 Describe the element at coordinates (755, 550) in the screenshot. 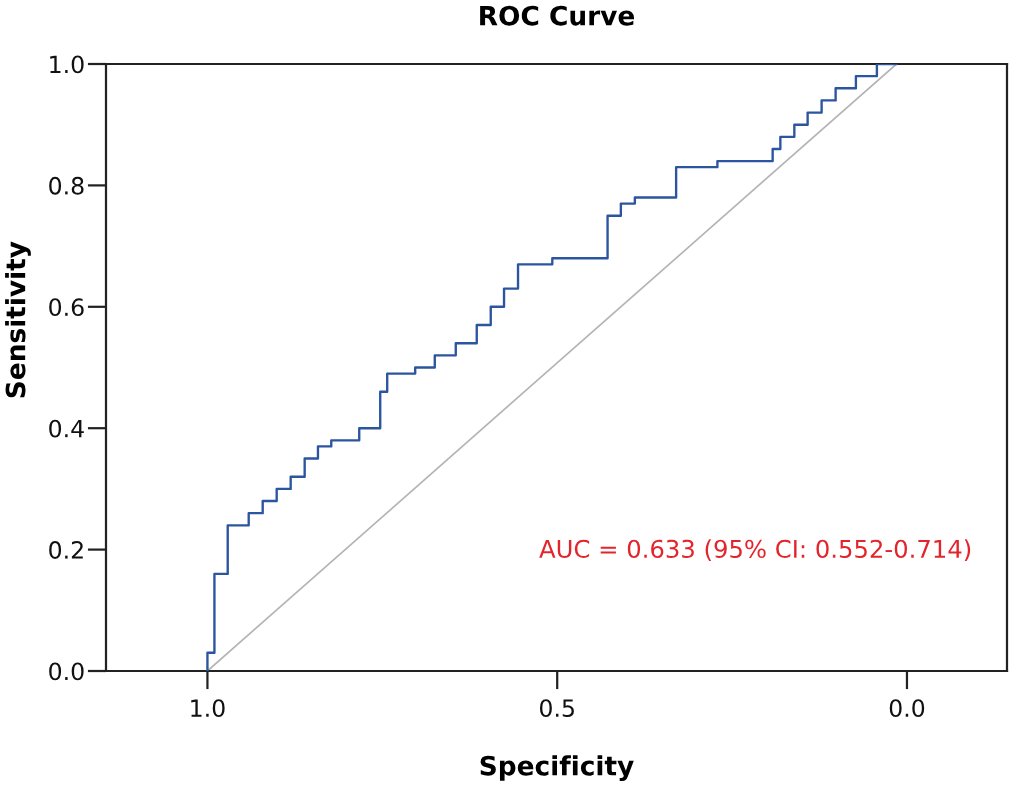

I see `annotation: AUC = 0.633 (95% CI: 0.552-0.714)` at that location.